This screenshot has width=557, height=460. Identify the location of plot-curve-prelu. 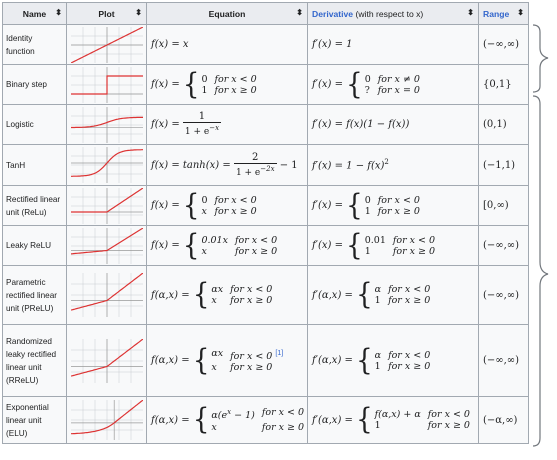
(106, 292).